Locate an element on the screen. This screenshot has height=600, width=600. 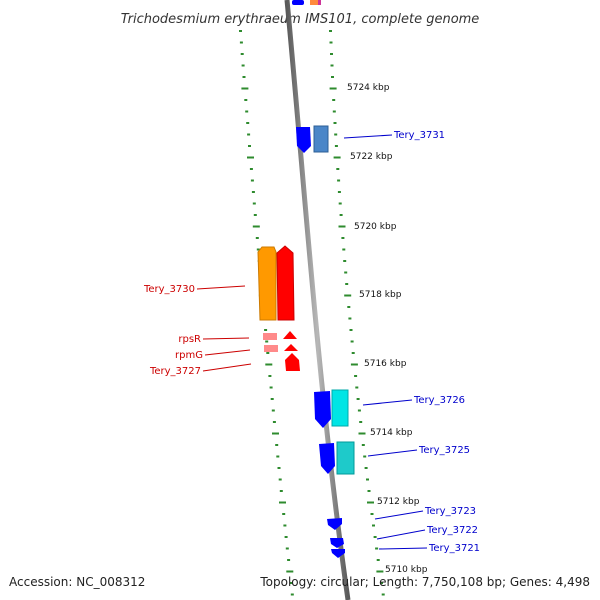
gene-label-tery-3722: Tery_3722 is located at coordinates (452, 530).